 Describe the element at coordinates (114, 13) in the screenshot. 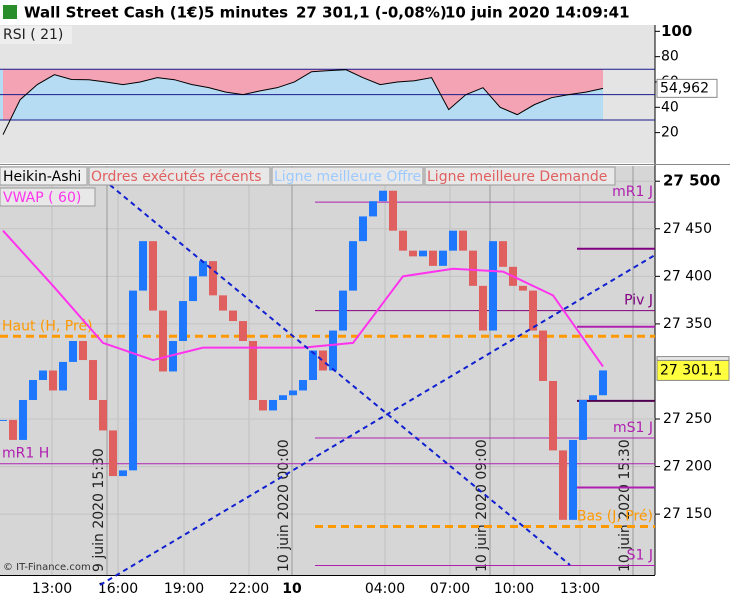

I see `title: Wall Street Cash (1€)` at that location.